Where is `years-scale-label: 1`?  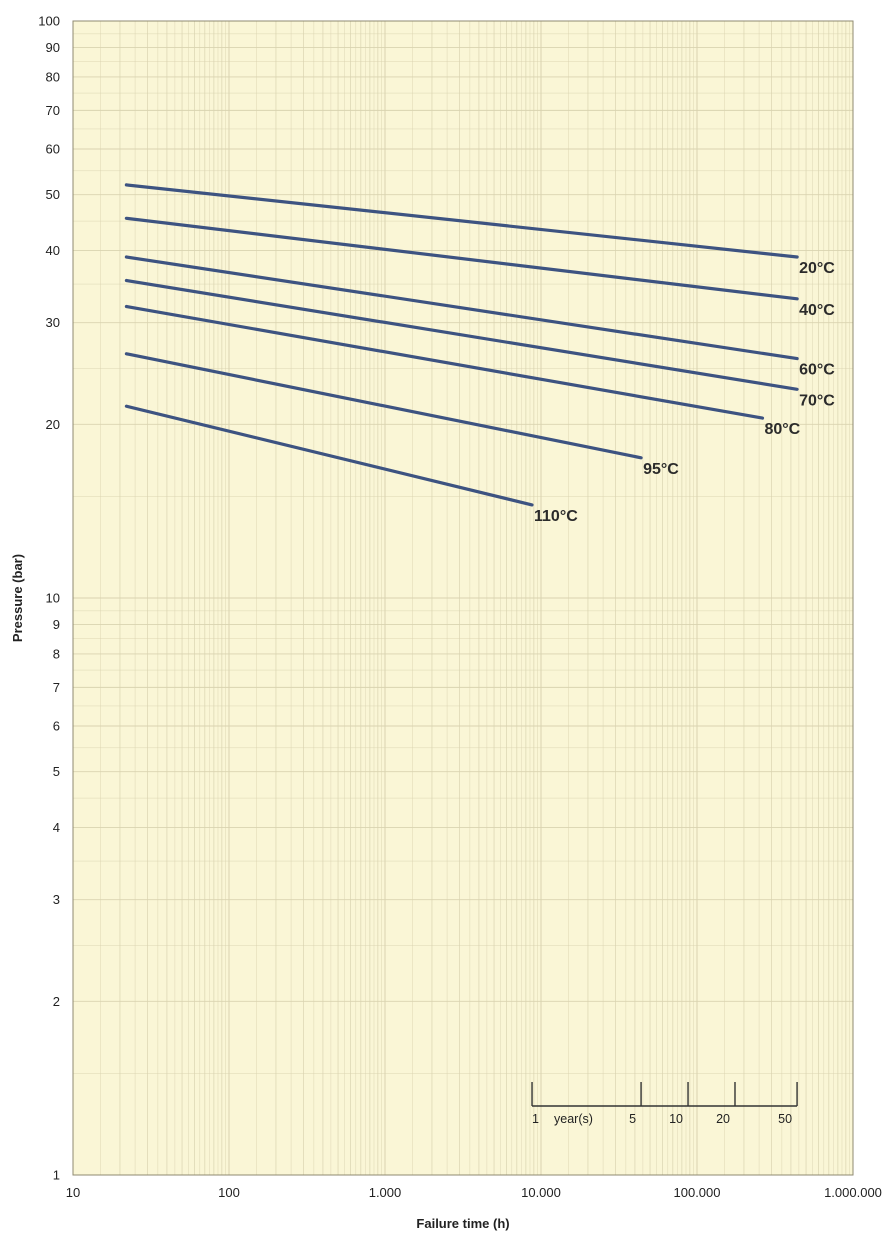
years-scale-label: 1 is located at coordinates (535, 1119).